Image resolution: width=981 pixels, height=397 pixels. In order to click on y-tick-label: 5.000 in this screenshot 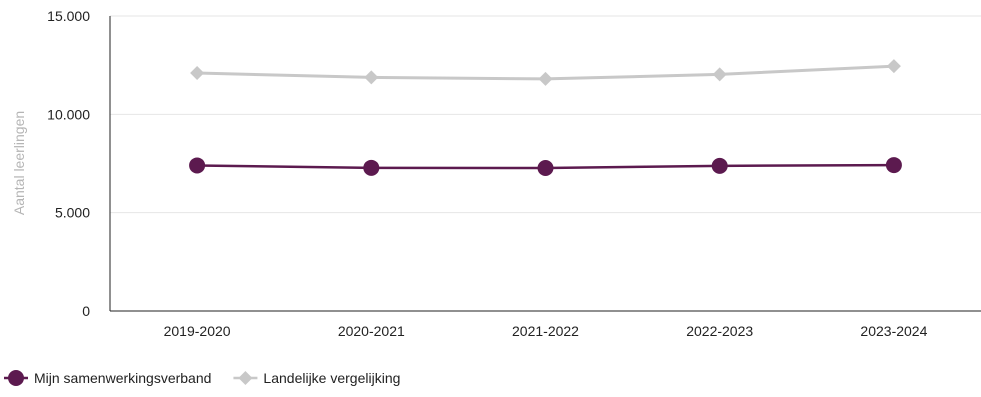, I will do `click(72, 213)`.